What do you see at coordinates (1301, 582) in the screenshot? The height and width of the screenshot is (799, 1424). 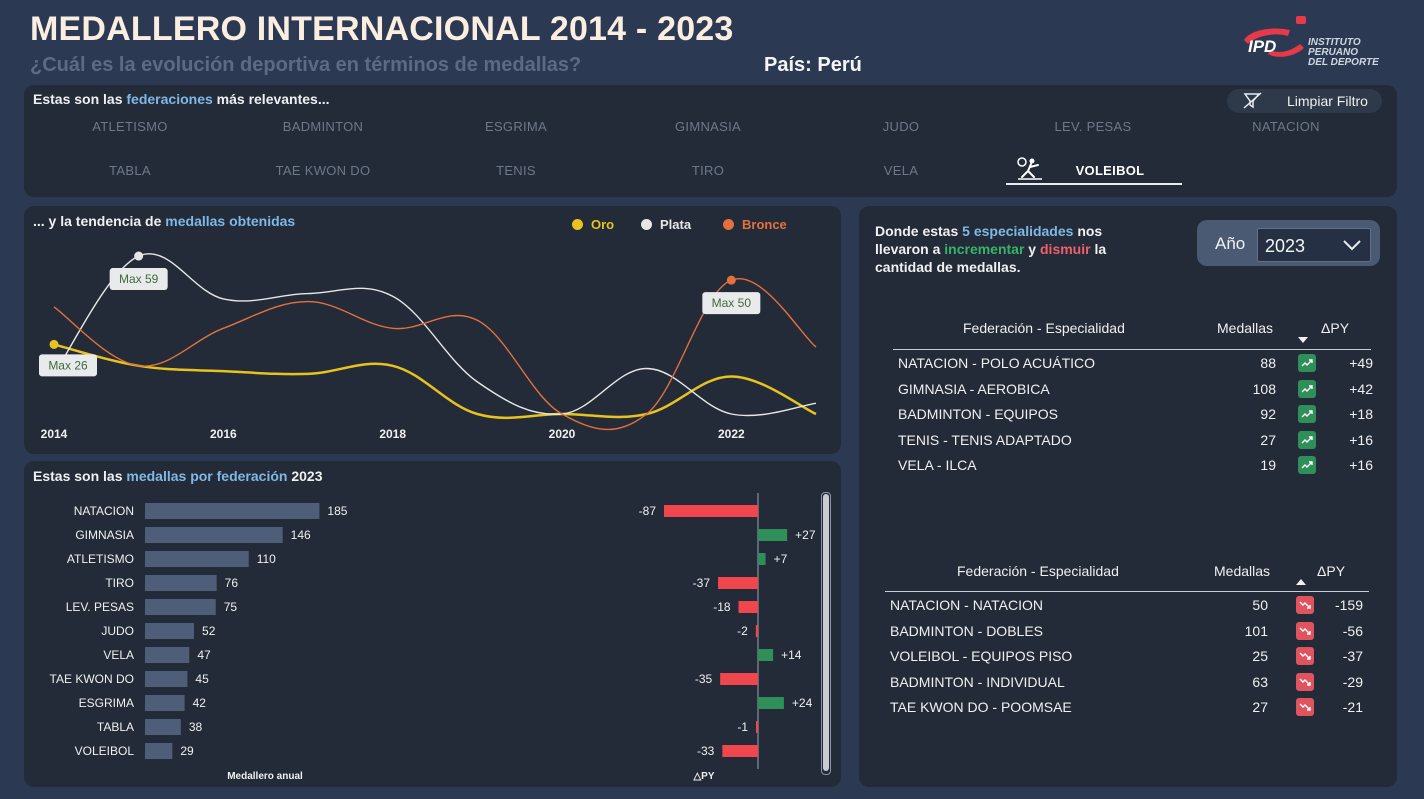 I see `sort-asc-icon` at bounding box center [1301, 582].